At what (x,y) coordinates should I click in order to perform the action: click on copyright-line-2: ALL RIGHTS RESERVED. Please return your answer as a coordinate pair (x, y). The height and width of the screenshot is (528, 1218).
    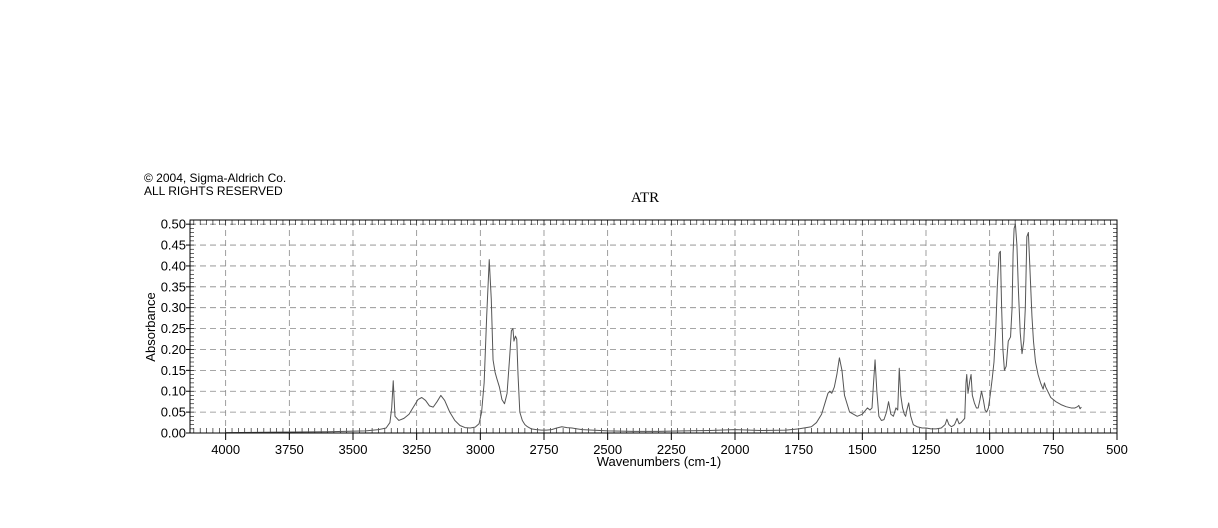
    Looking at the image, I should click on (213, 191).